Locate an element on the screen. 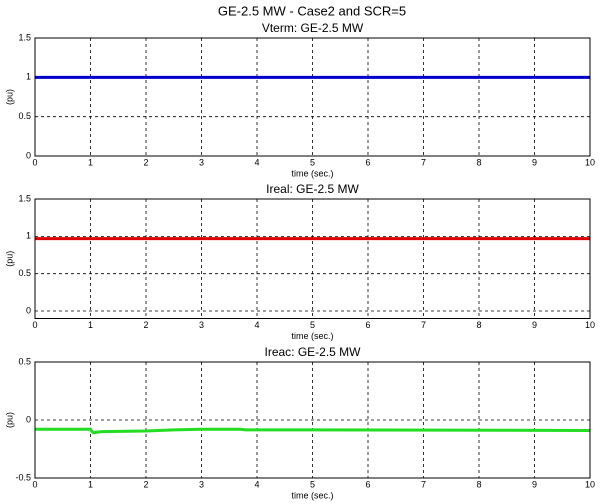 The image size is (600, 504). subplot-title: Ireal: GE-2.5 MW is located at coordinates (312, 189).